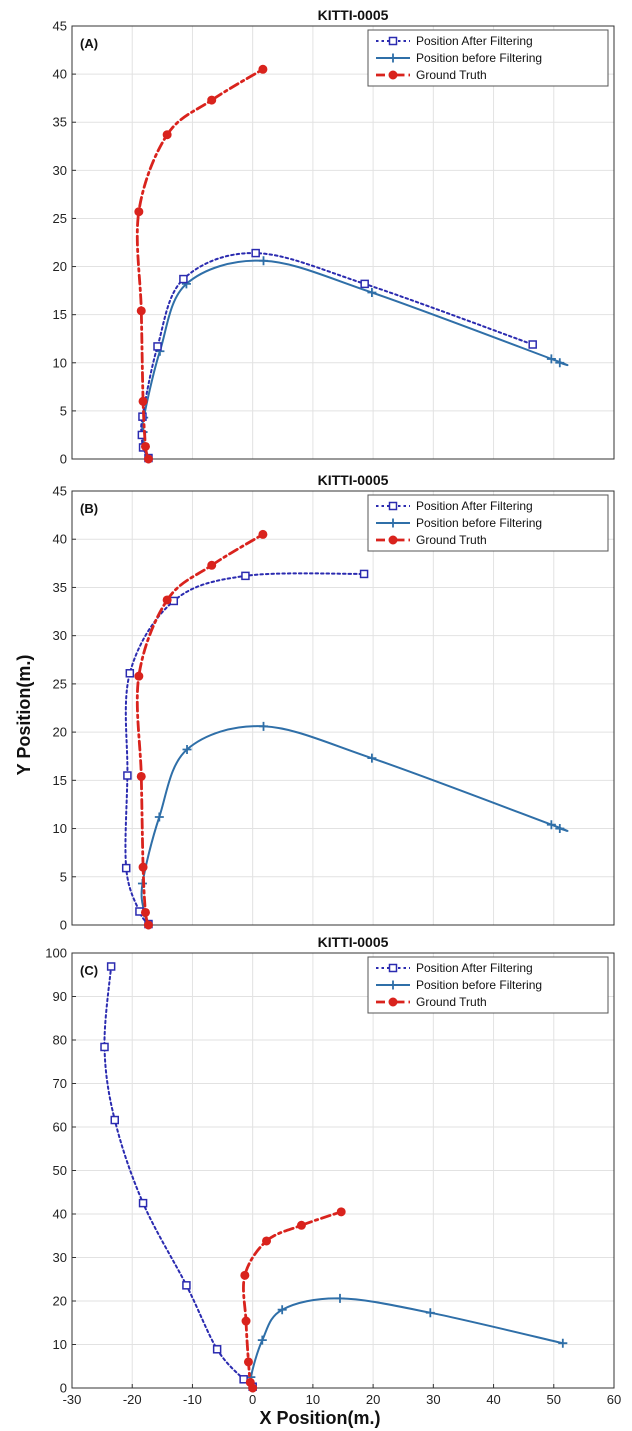  What do you see at coordinates (89, 970) in the screenshot?
I see `panel-label: (C)` at bounding box center [89, 970].